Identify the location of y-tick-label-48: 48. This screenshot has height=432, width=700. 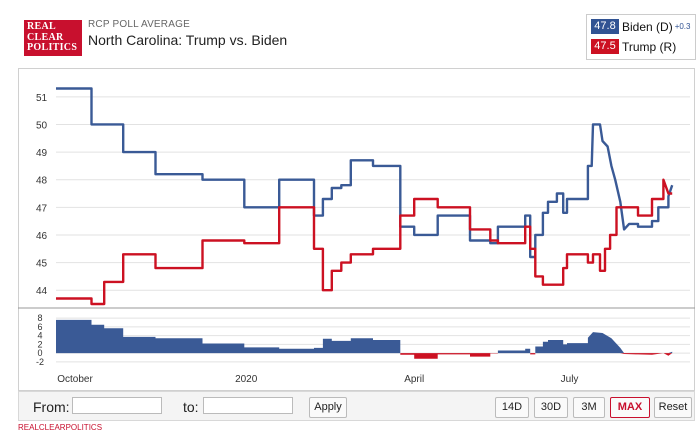
(42, 181).